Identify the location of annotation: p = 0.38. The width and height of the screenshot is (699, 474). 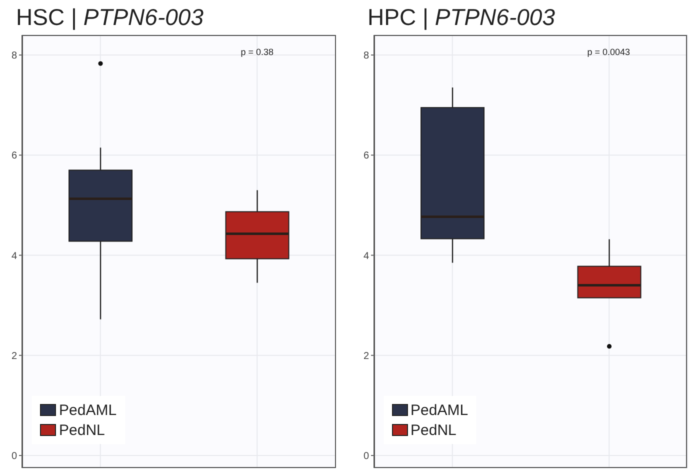
(257, 52).